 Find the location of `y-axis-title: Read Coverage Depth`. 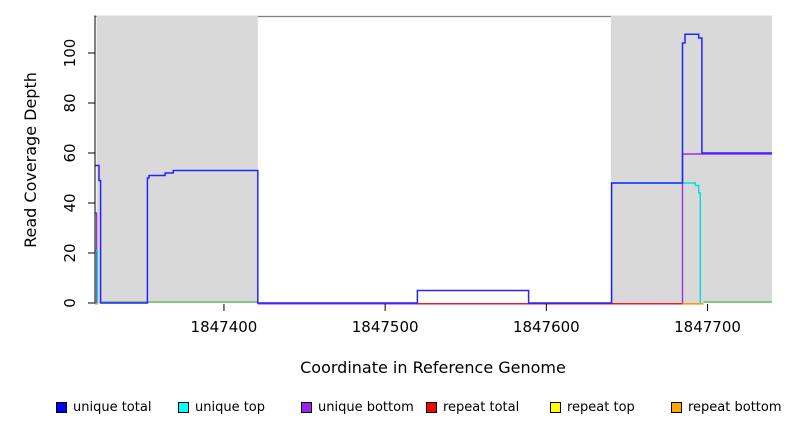

y-axis-title: Read Coverage Depth is located at coordinates (30, 160).